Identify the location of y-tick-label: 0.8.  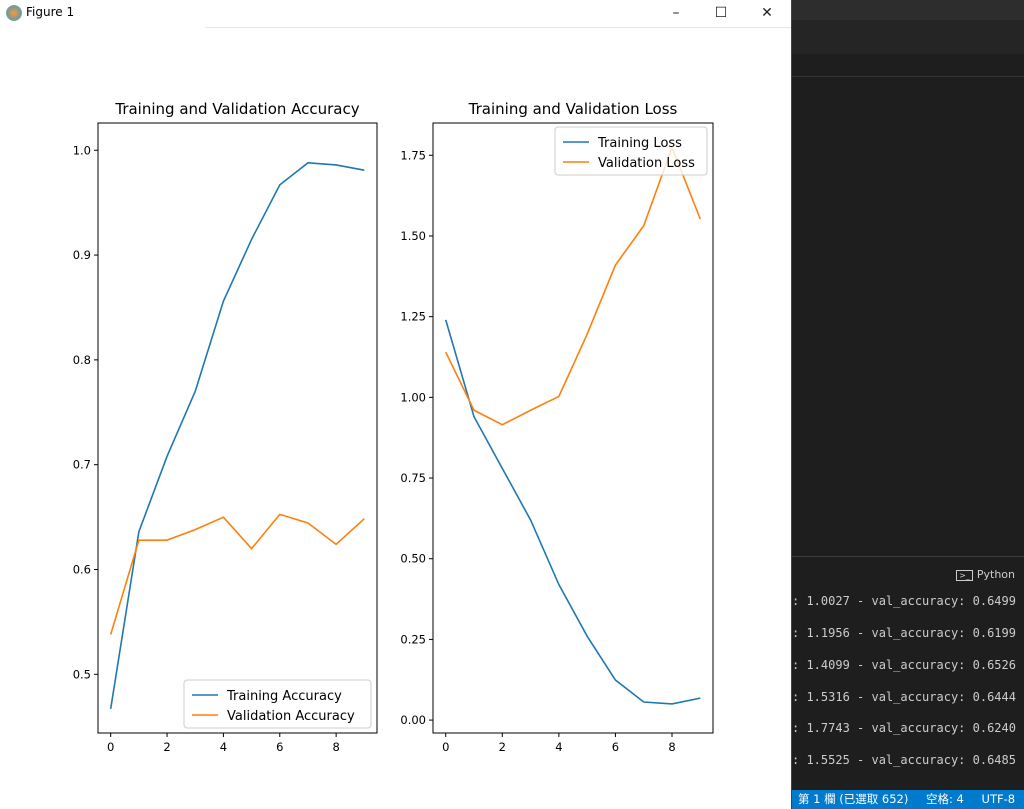
(82, 360).